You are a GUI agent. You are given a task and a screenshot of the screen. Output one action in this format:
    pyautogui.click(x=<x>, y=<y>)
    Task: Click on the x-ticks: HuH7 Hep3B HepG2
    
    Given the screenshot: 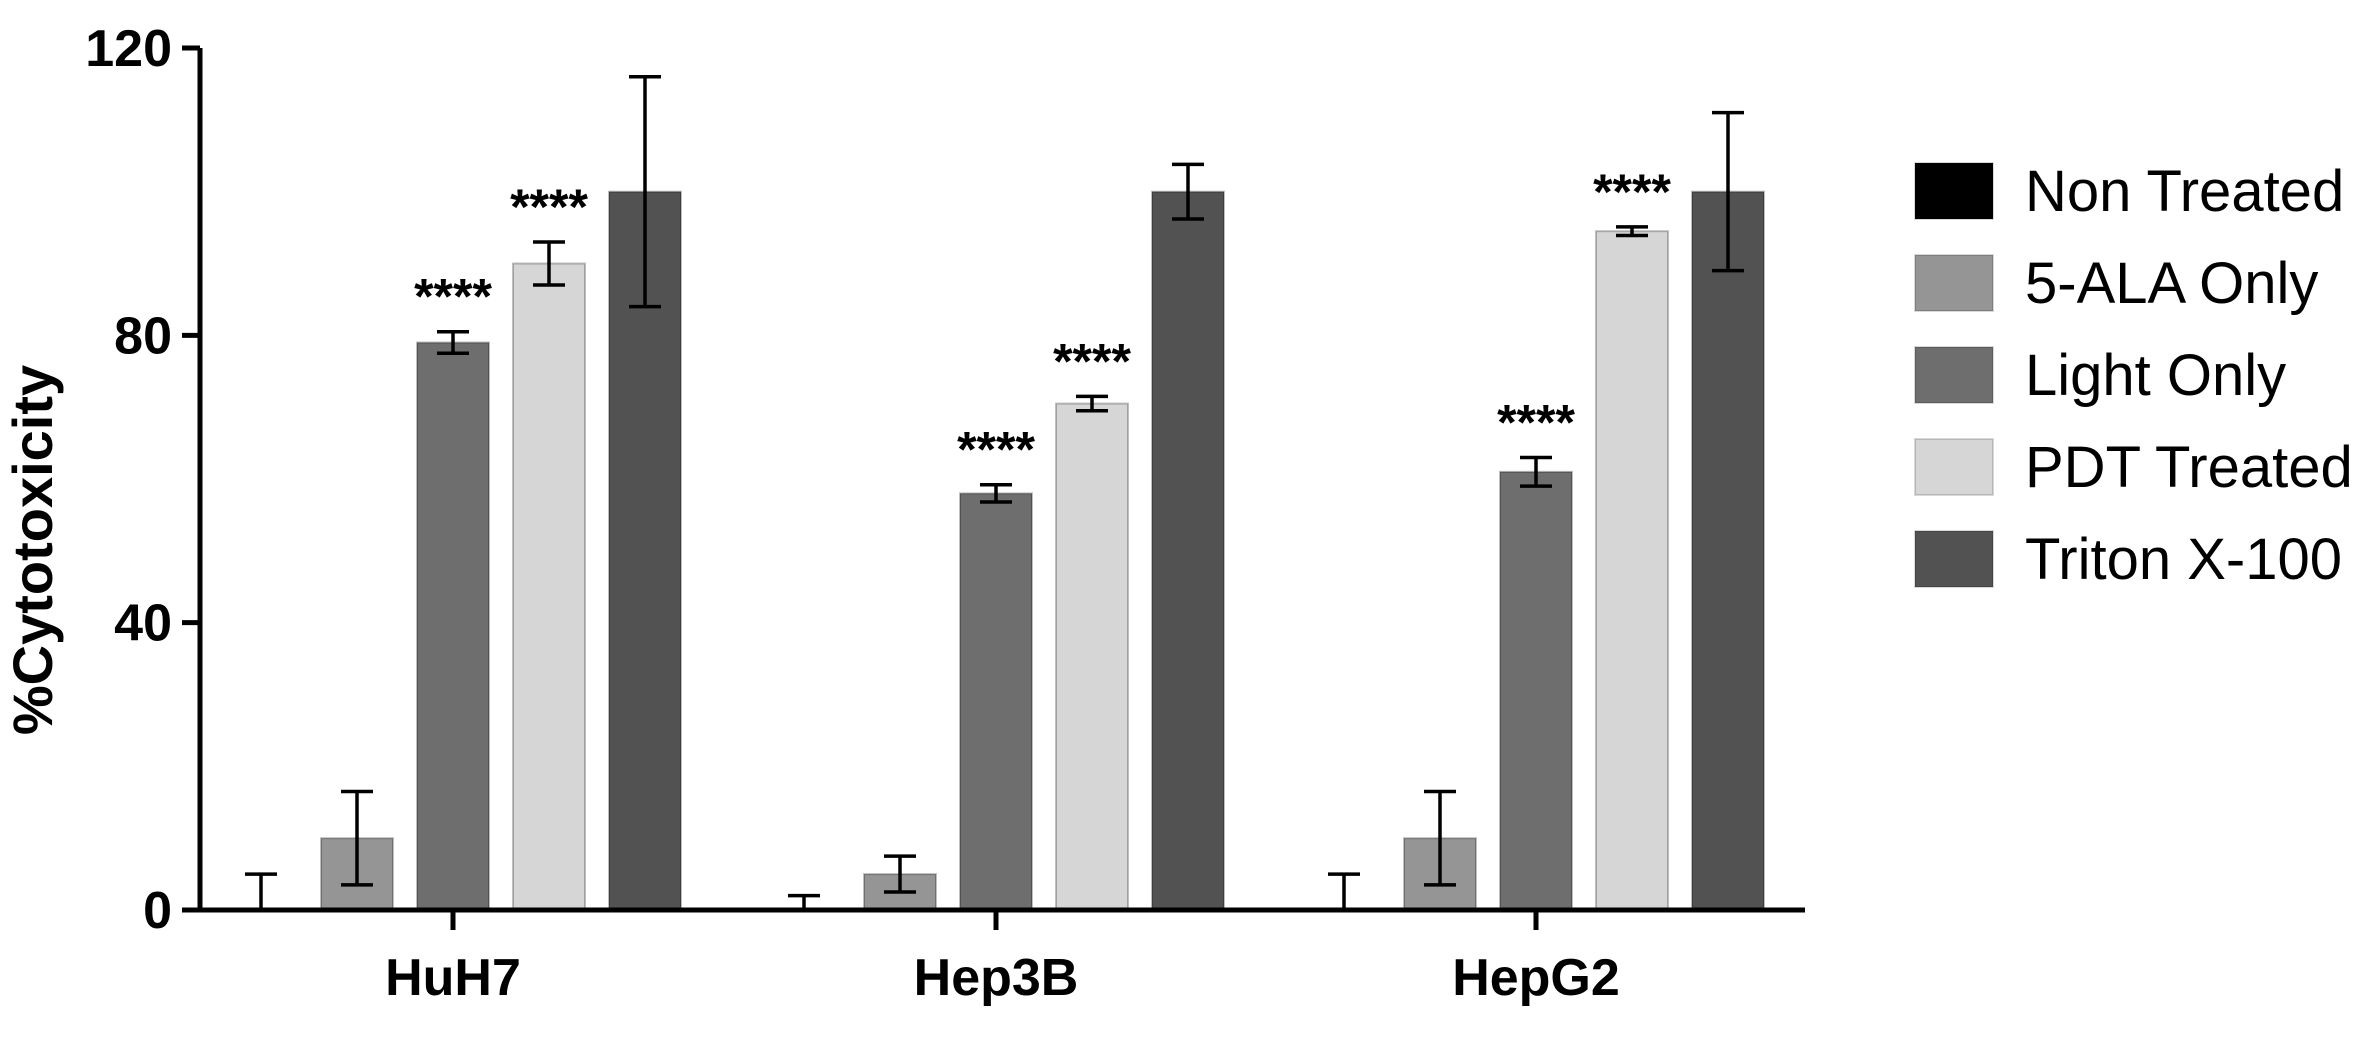 What is the action you would take?
    pyautogui.click(x=1002, y=958)
    